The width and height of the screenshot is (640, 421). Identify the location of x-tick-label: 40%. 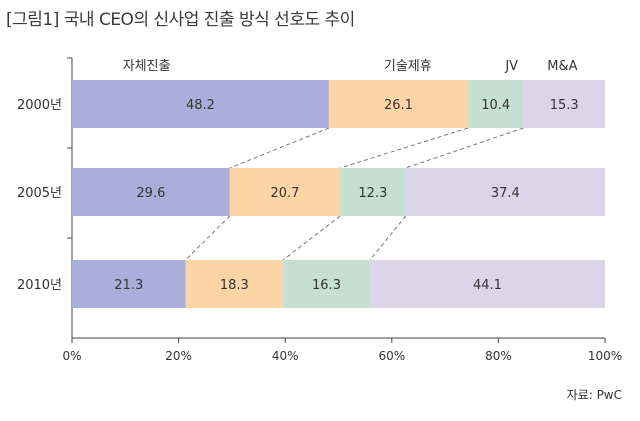
(285, 356).